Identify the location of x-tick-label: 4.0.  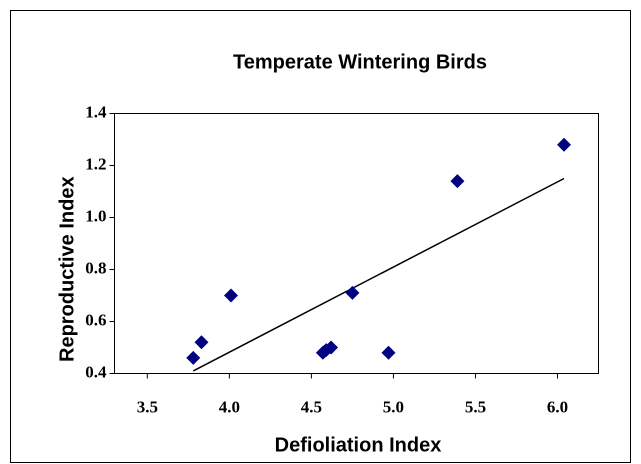
(229, 406).